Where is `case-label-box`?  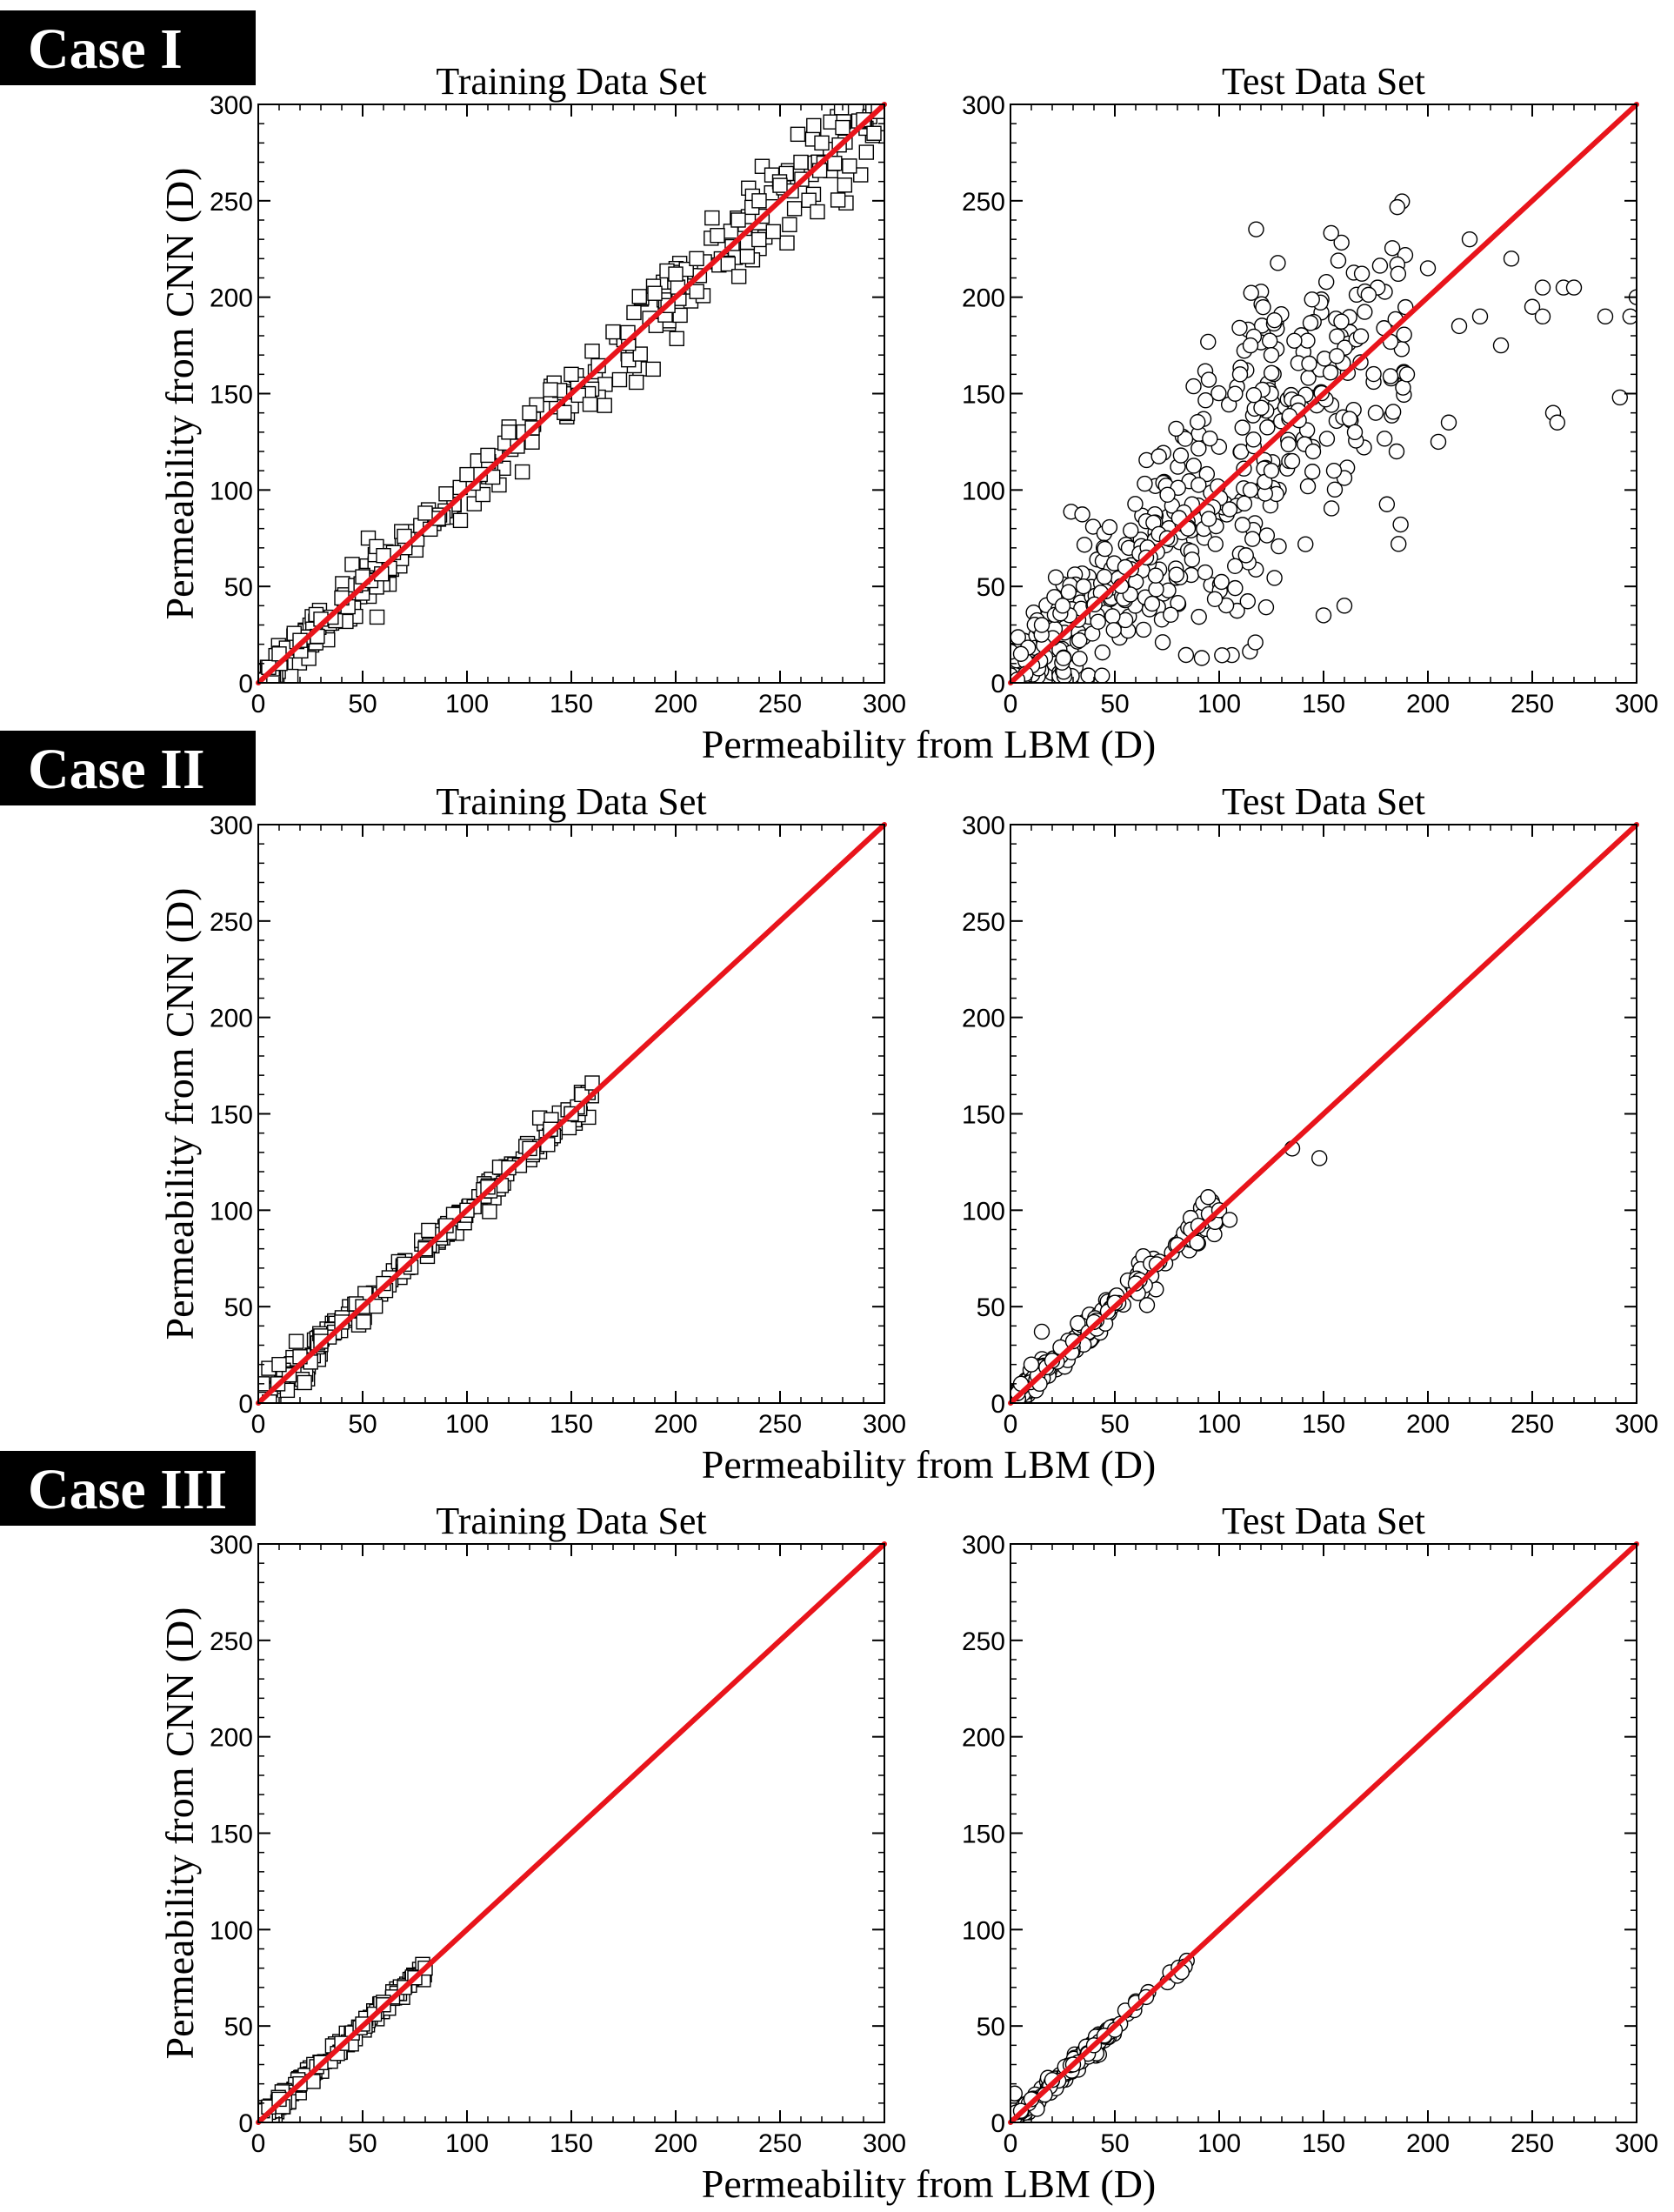 case-label-box is located at coordinates (128, 47).